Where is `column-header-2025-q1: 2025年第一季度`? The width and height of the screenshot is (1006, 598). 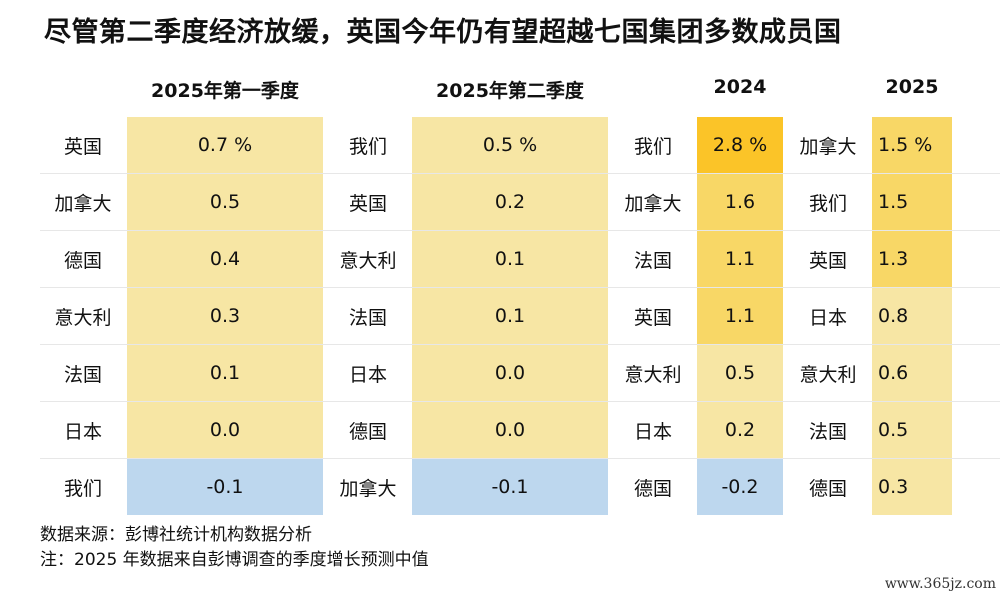
column-header-2025-q1: 2025年第一季度 is located at coordinates (225, 91).